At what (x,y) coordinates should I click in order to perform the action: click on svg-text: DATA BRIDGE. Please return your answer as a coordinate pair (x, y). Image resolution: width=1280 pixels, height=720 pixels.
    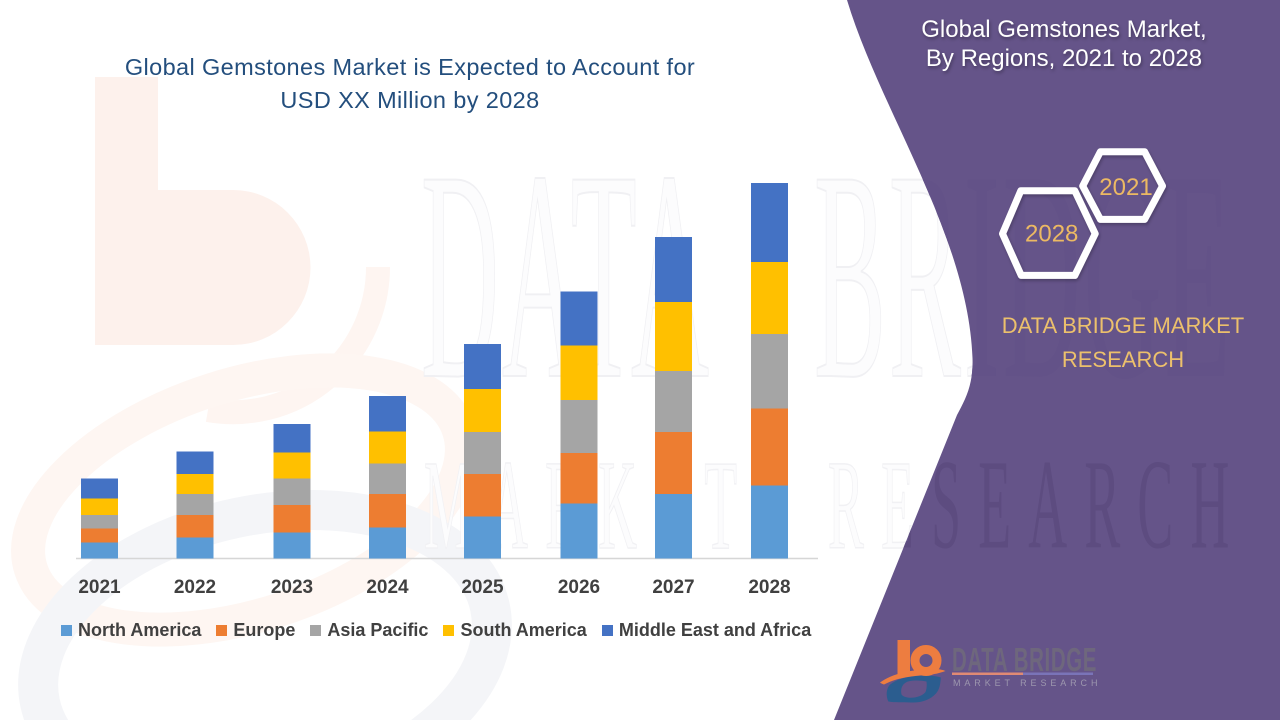
    Looking at the image, I should click on (1024, 659).